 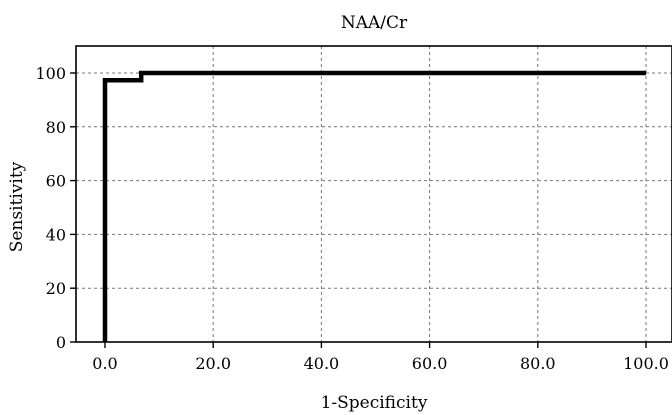 What do you see at coordinates (322, 363) in the screenshot?
I see `x-tick-label: 40.0` at bounding box center [322, 363].